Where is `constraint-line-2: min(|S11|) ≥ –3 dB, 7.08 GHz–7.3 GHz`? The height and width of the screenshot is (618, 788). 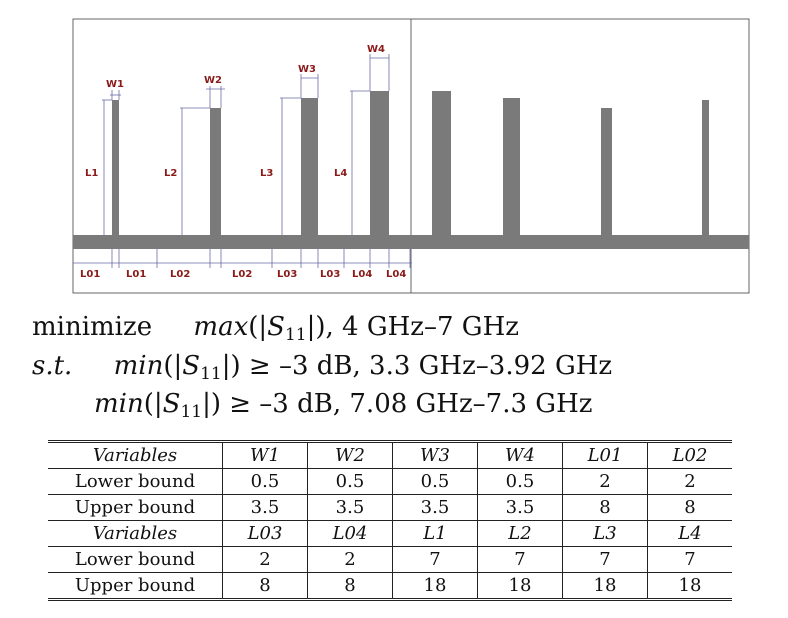 constraint-line-2: min(|S11|) ≥ –3 dB, 7.08 GHz–7.3 GHz is located at coordinates (441, 405).